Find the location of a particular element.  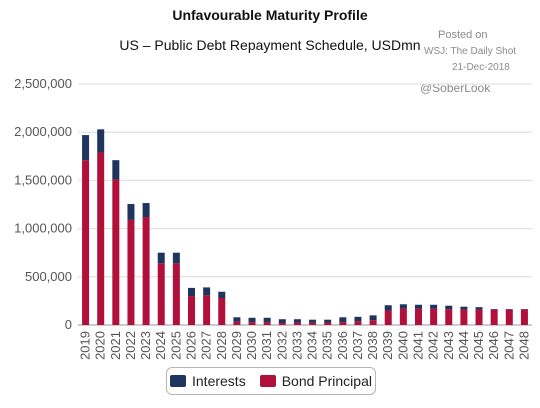

x-tick-label: 2043 is located at coordinates (448, 345).